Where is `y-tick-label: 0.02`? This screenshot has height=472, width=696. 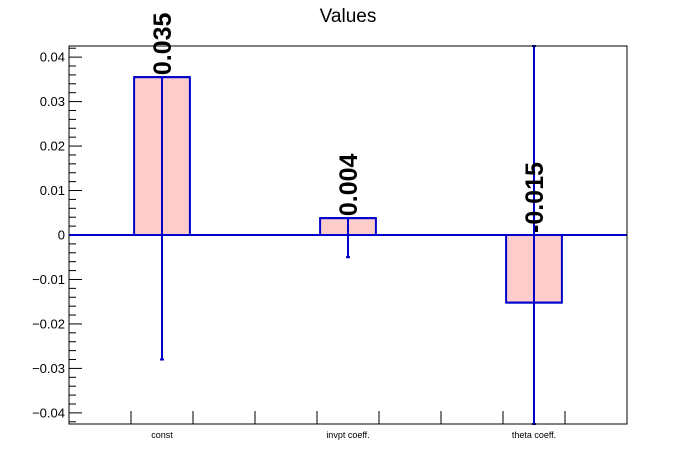
y-tick-label: 0.02 is located at coordinates (52, 146).